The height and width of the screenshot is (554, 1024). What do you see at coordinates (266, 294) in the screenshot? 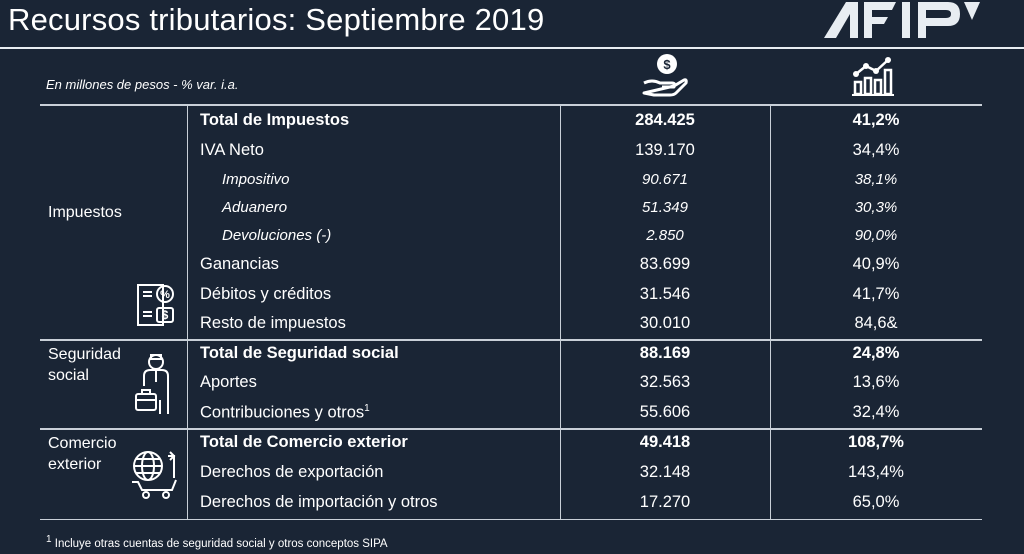
I see `row-label: Débitos y créditos` at bounding box center [266, 294].